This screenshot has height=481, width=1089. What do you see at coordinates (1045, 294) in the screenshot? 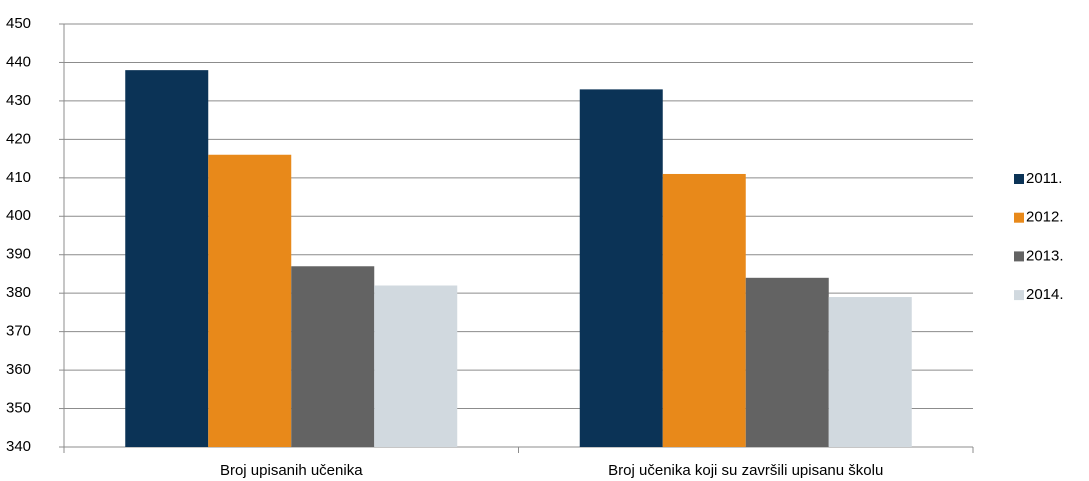
I see `legend-label: 2014.` at bounding box center [1045, 294].